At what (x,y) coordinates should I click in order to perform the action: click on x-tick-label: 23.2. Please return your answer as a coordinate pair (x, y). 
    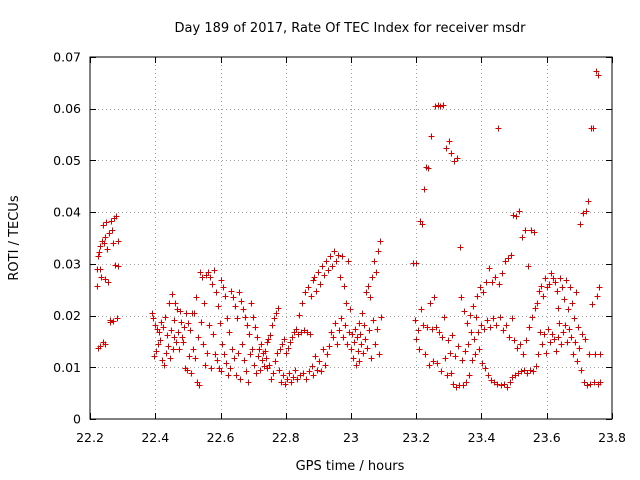
    Looking at the image, I should click on (416, 437).